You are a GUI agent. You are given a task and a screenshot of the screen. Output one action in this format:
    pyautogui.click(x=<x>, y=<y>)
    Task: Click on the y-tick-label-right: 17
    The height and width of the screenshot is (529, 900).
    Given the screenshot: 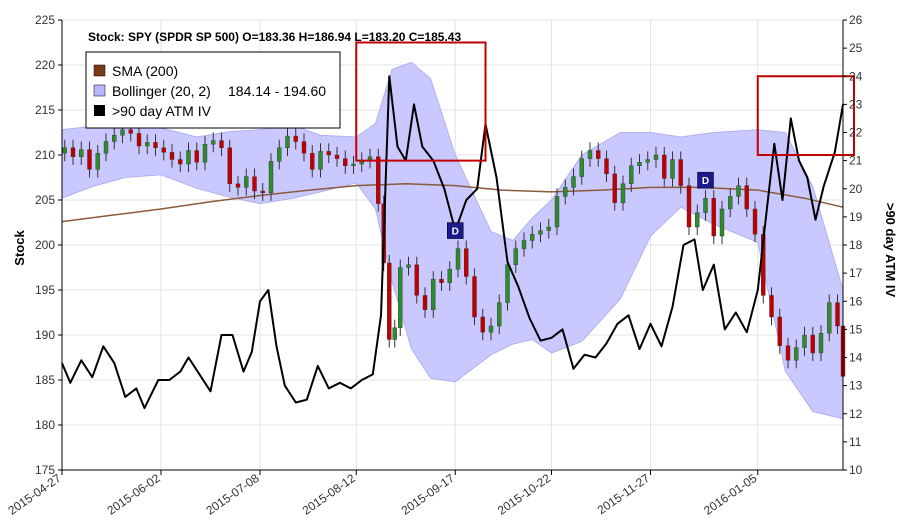 What is the action you would take?
    pyautogui.click(x=856, y=273)
    